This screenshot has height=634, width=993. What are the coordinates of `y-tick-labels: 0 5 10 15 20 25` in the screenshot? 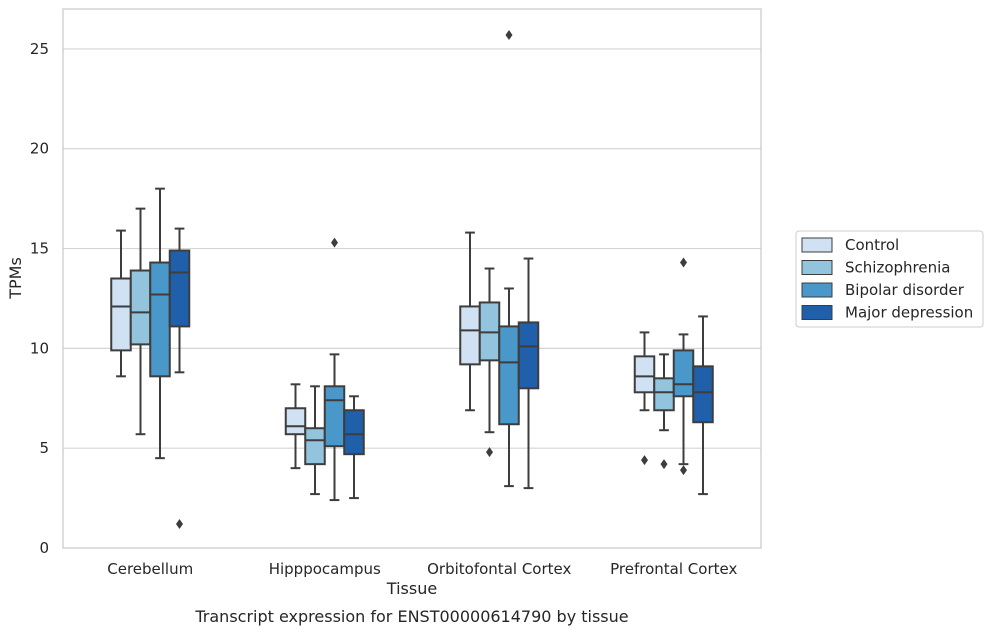 It's located at (39, 298).